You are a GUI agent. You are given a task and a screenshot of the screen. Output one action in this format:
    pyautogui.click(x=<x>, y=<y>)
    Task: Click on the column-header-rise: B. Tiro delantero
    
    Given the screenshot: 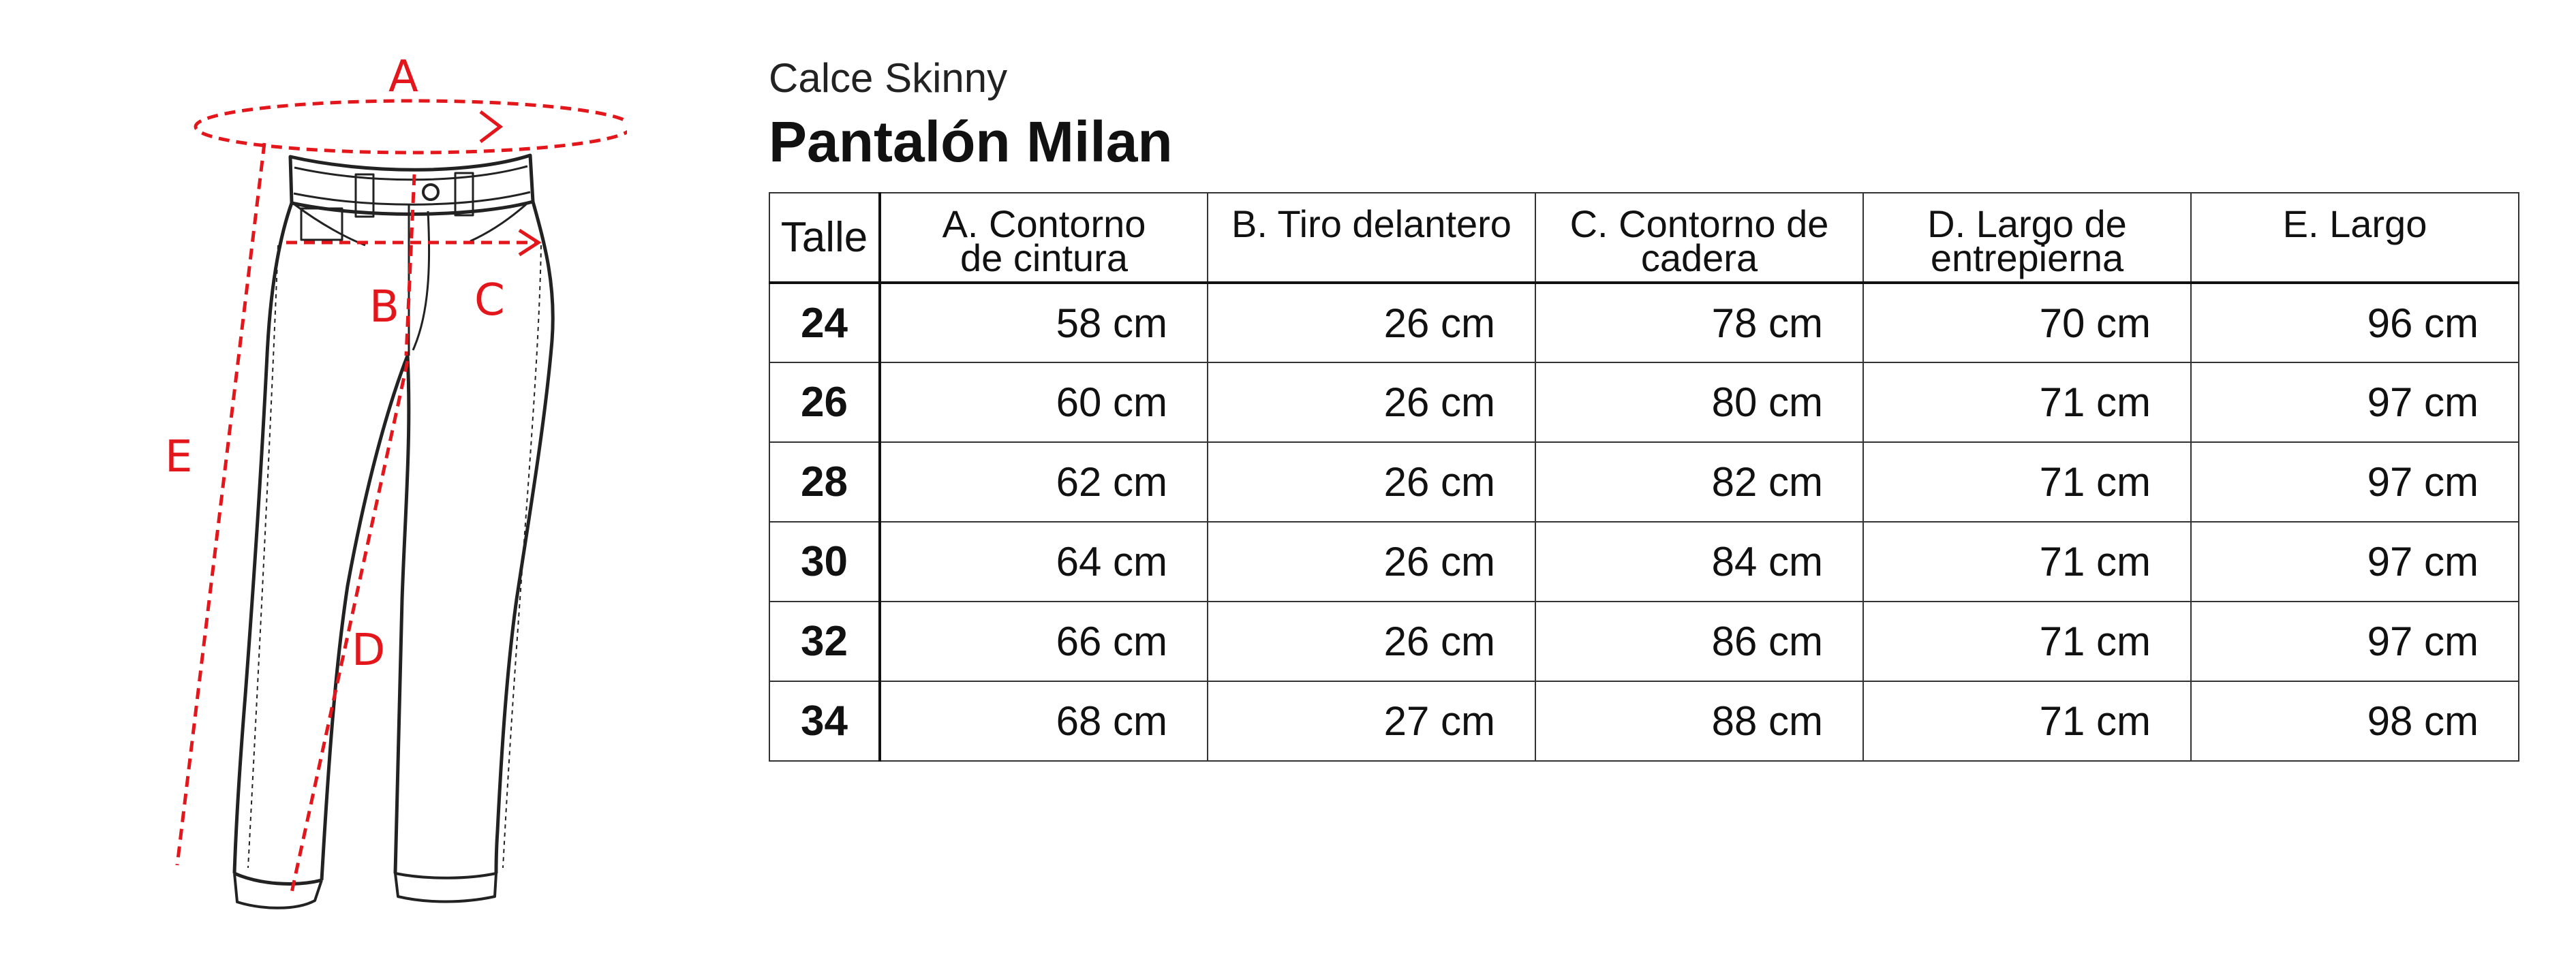 What is the action you would take?
    pyautogui.click(x=1371, y=237)
    